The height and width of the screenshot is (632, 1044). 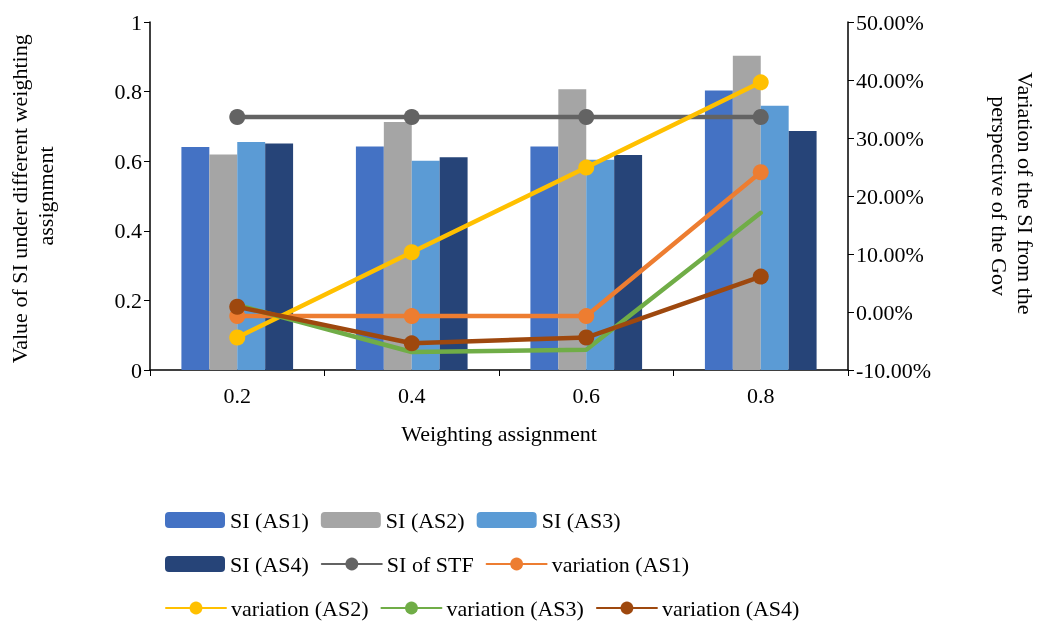 I want to click on legend-label: variation (AS3), so click(x=515, y=608).